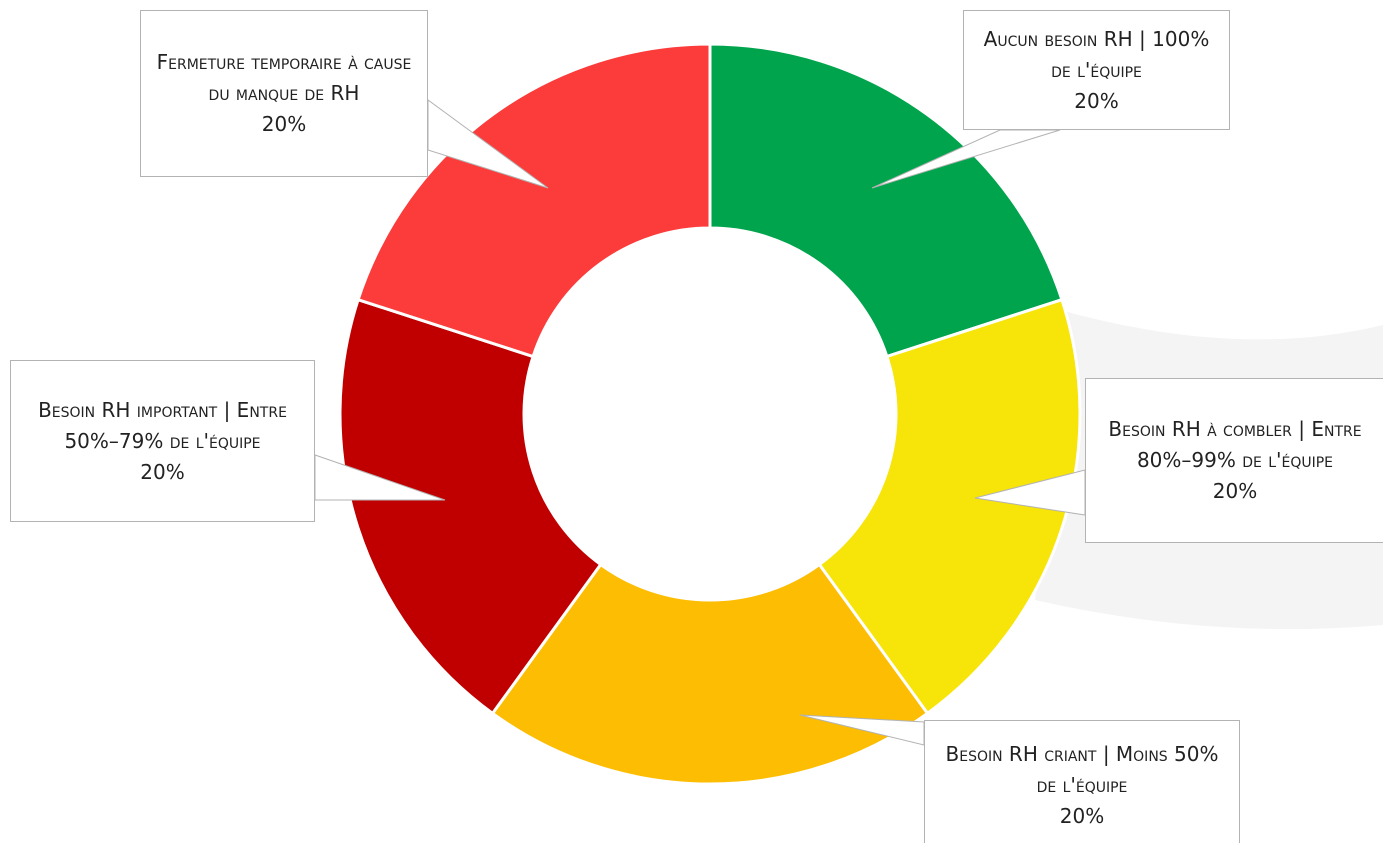 The width and height of the screenshot is (1383, 843). I want to click on category-label: Aucun besoin RH | 100% de l'équipe, so click(1096, 54).